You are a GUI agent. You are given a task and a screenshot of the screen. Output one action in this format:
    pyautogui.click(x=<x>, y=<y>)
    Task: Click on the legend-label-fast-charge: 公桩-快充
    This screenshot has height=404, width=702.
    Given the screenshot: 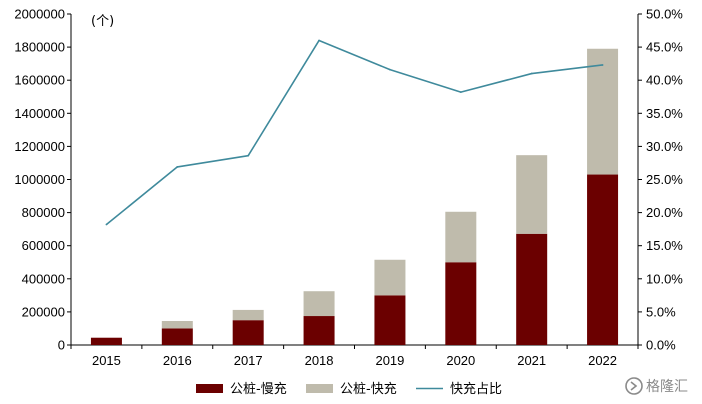 What is the action you would take?
    pyautogui.click(x=368, y=389)
    